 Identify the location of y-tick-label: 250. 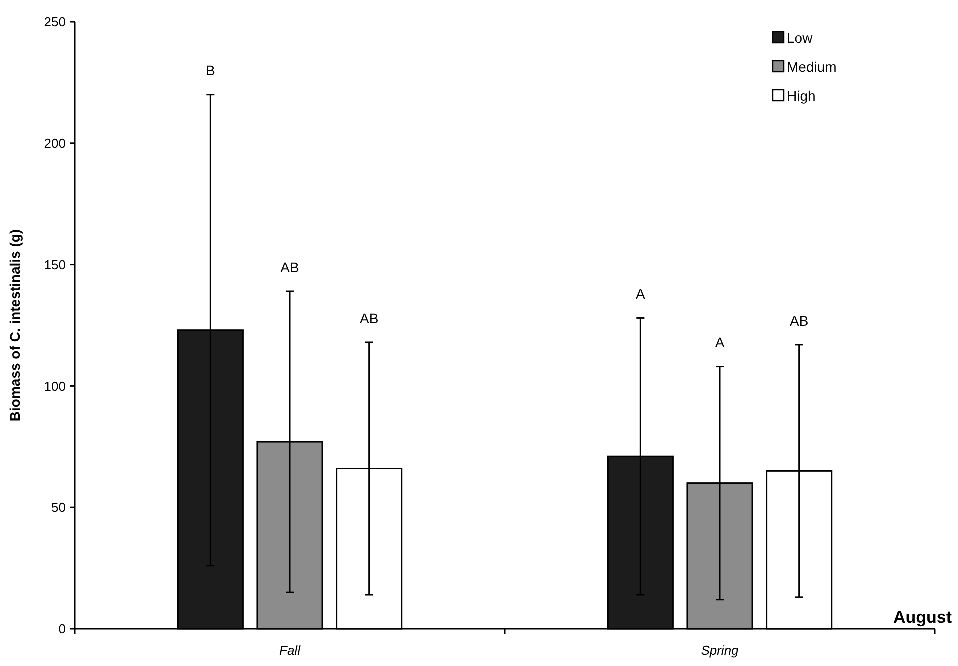
(55, 22).